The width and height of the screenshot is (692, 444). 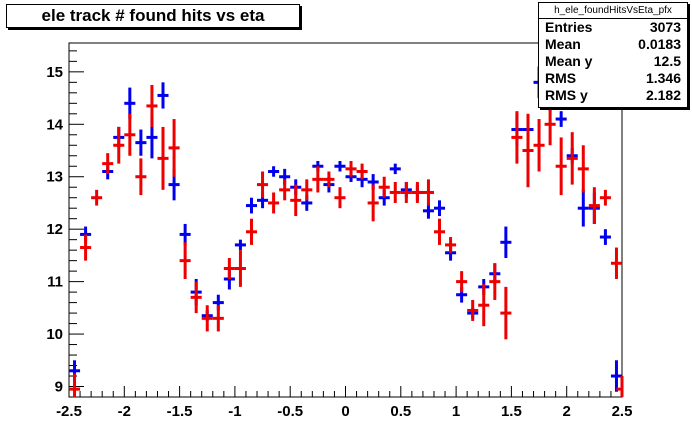 I want to click on stats-value: 0.0183, so click(x=659, y=44).